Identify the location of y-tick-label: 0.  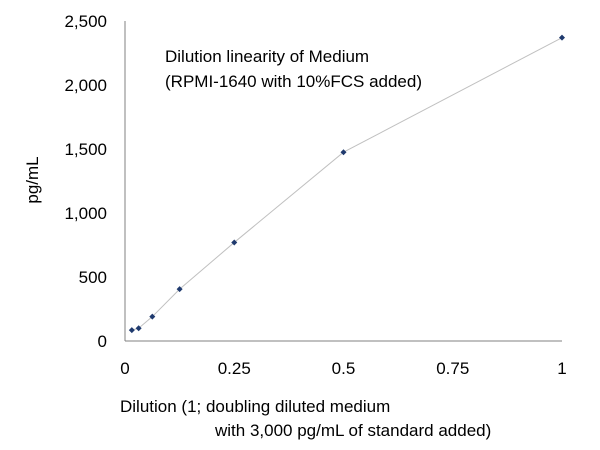
(102, 341).